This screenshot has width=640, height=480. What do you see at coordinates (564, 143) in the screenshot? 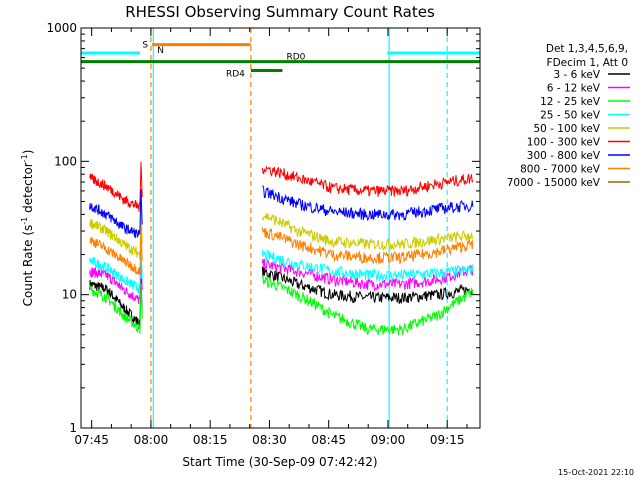
I see `legend-label: 100 - 300 keV` at bounding box center [564, 143].